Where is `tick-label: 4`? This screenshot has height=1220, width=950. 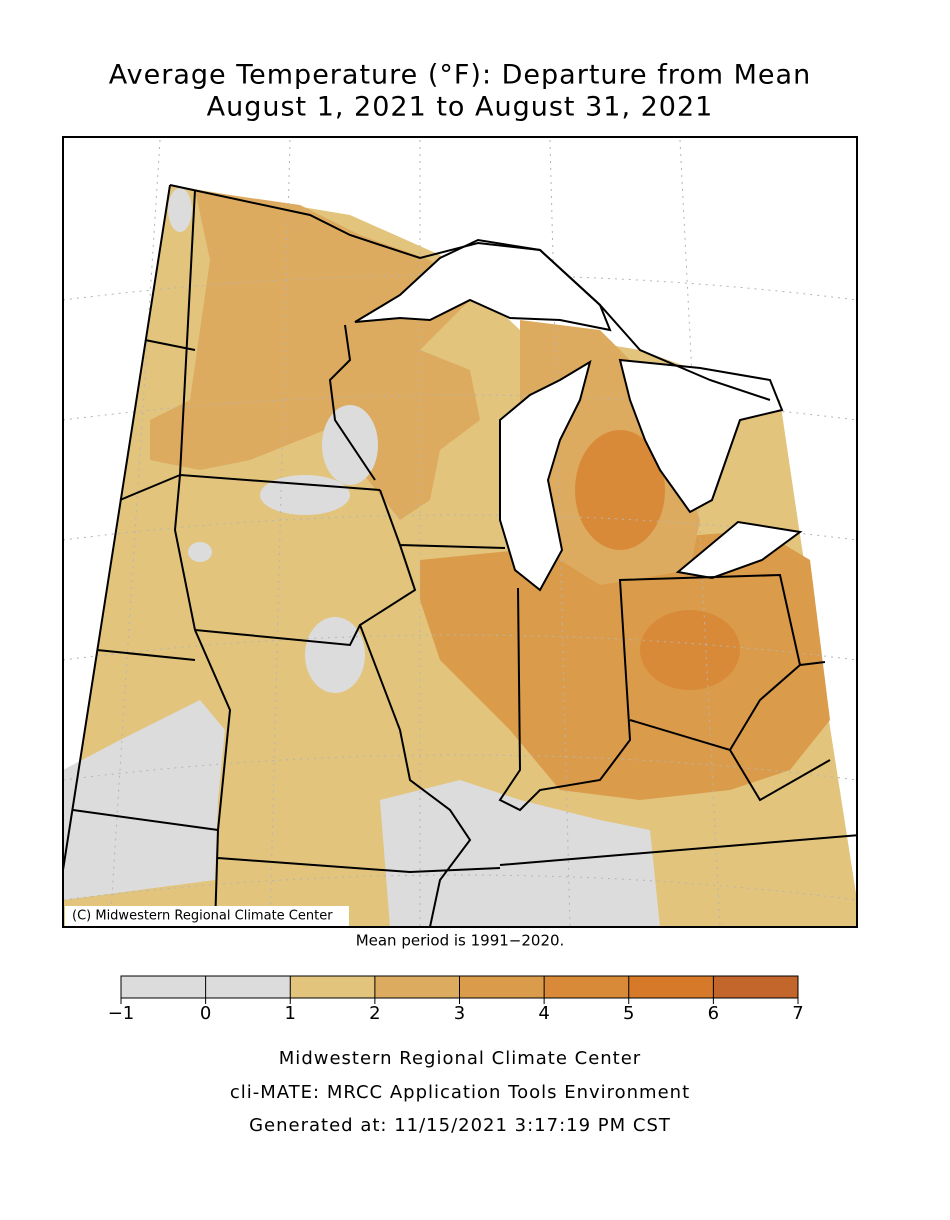
tick-label: 4 is located at coordinates (543, 1013).